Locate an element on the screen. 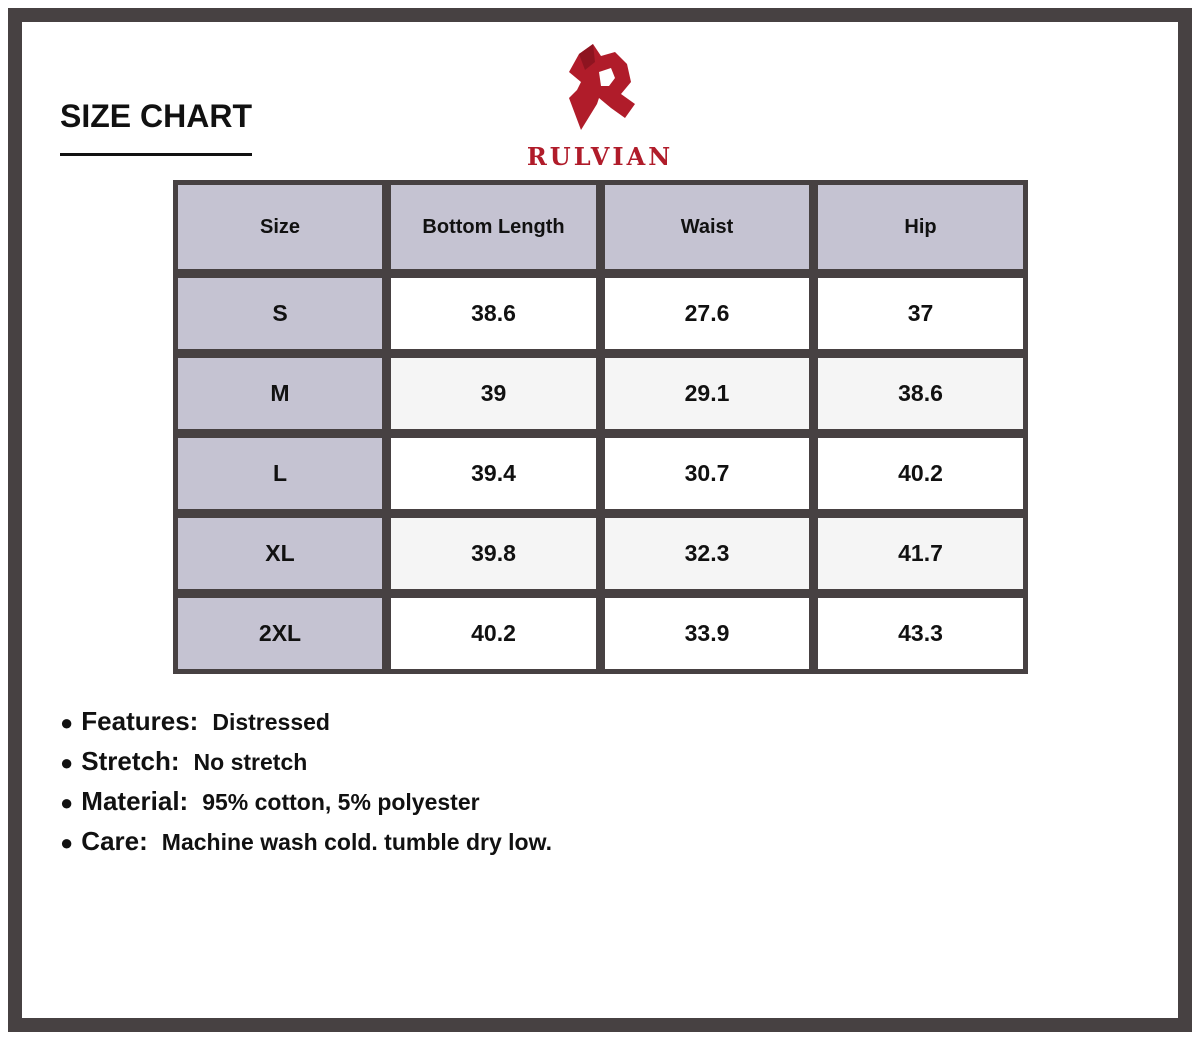 Image resolution: width=1200 pixels, height=1040 pixels. size-cell: 2XL is located at coordinates (280, 633).